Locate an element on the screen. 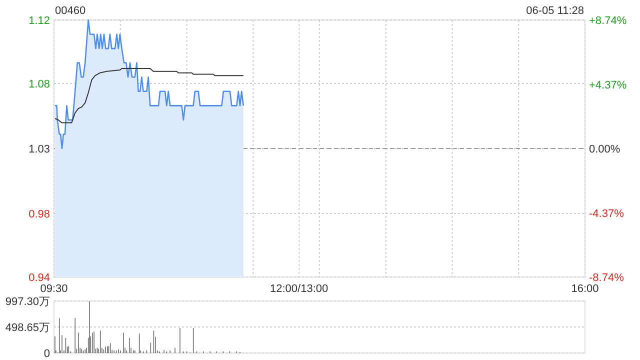  chart-title: 00460 is located at coordinates (70, 11).